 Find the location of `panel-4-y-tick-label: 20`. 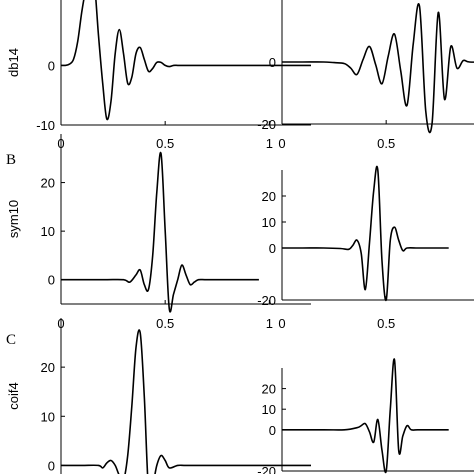

panel-4-y-tick-label: 20 is located at coordinates (269, 196).